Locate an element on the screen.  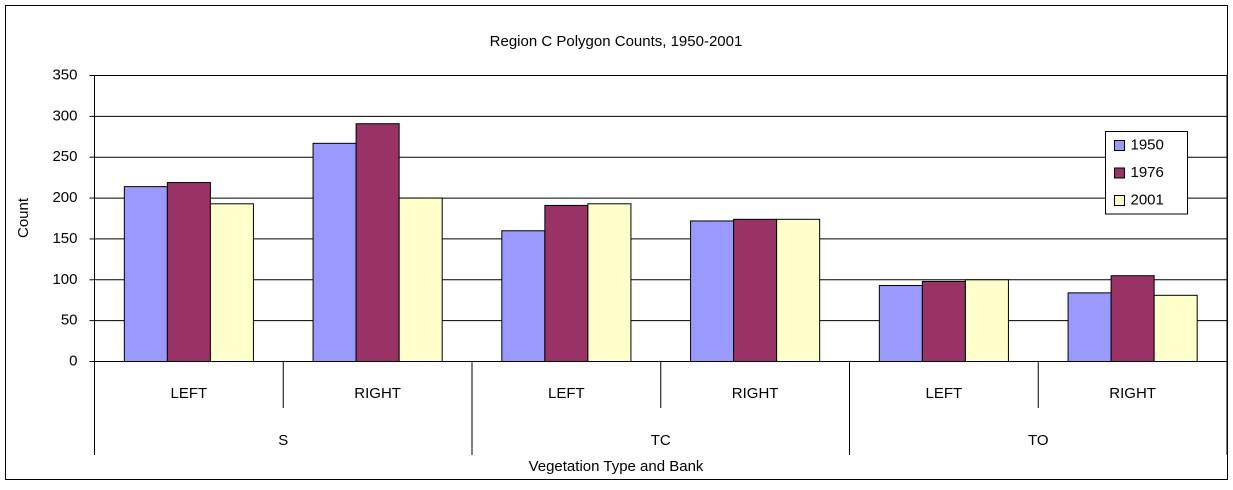
legend-label: 1976 is located at coordinates (1147, 172).